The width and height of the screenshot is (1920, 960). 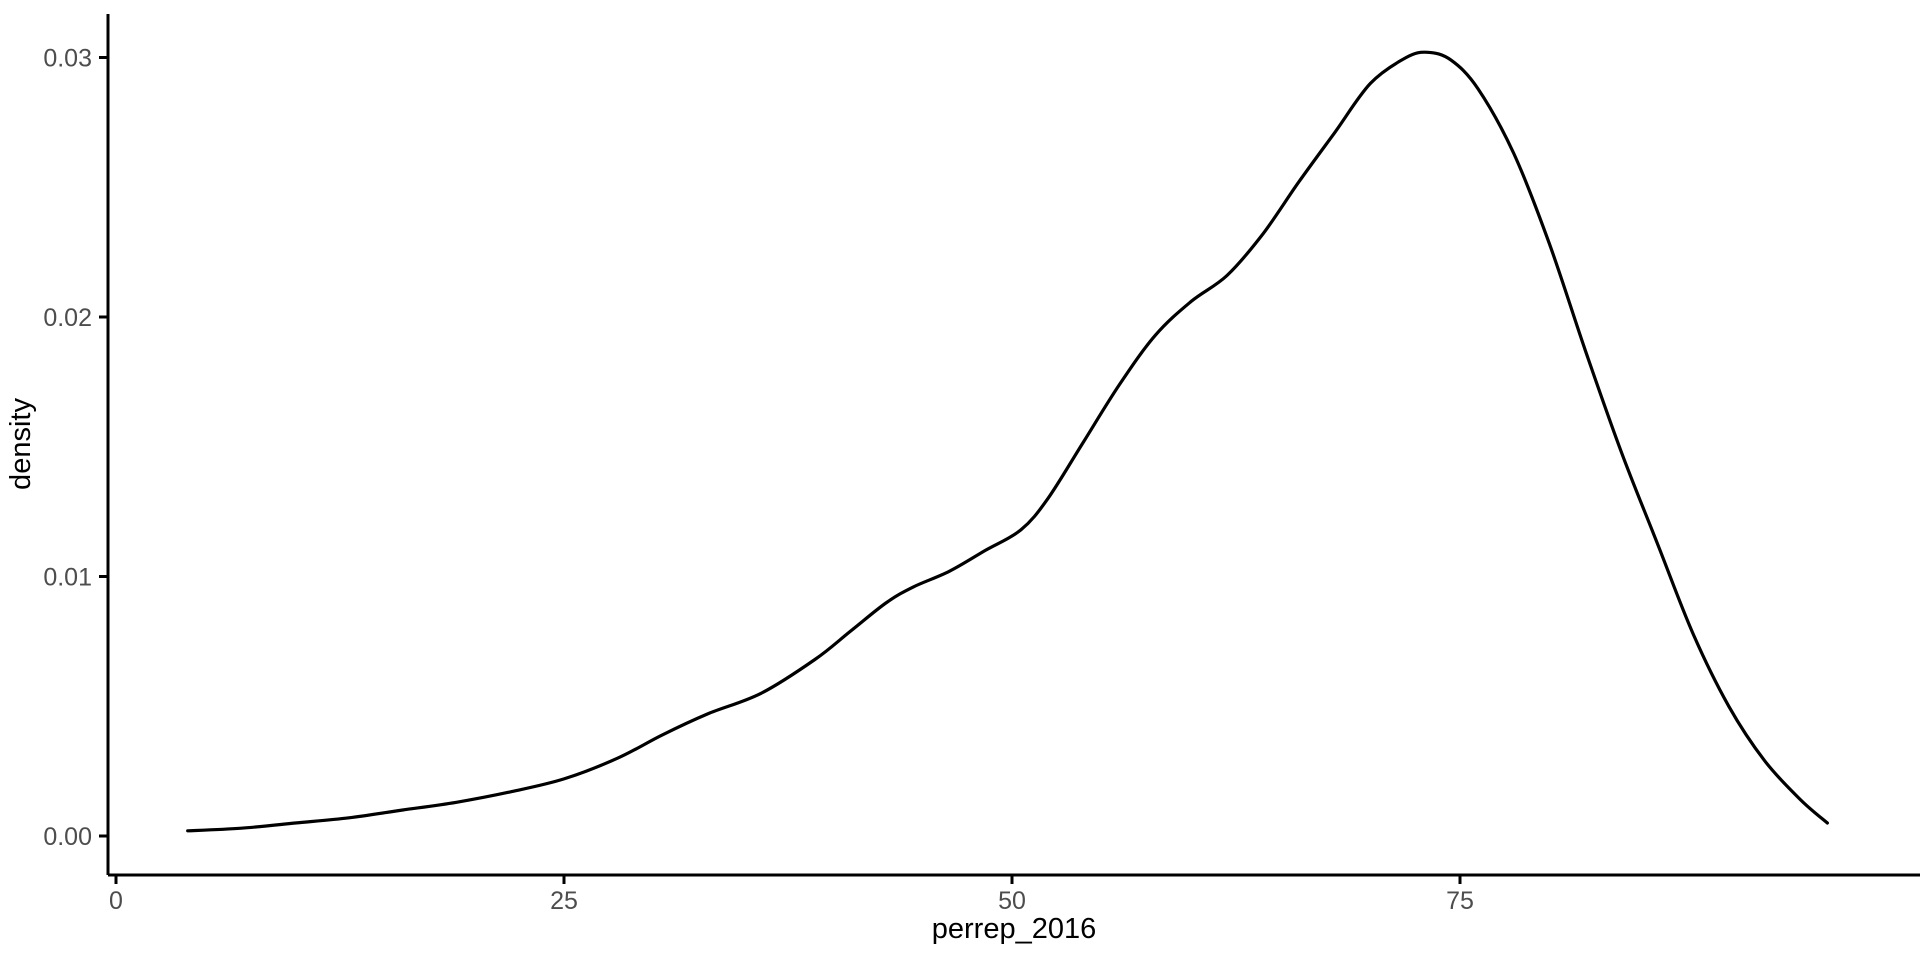 I want to click on y-tick-label: 0.03, so click(x=67, y=59).